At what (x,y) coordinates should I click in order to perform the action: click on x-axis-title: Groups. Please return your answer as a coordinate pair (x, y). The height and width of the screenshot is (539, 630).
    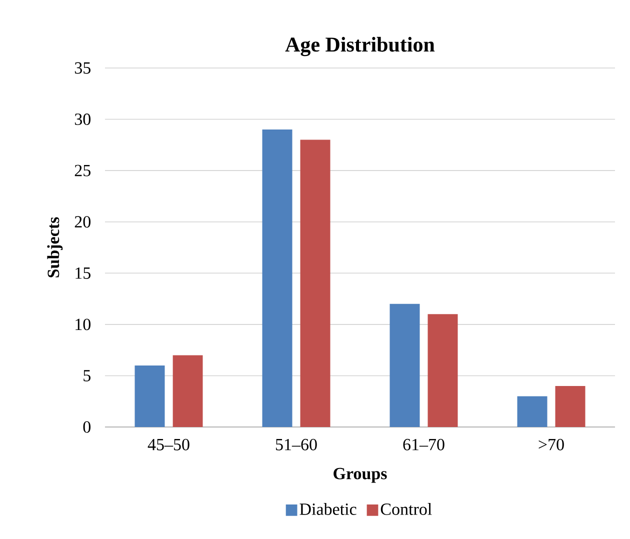
    Looking at the image, I should click on (360, 475).